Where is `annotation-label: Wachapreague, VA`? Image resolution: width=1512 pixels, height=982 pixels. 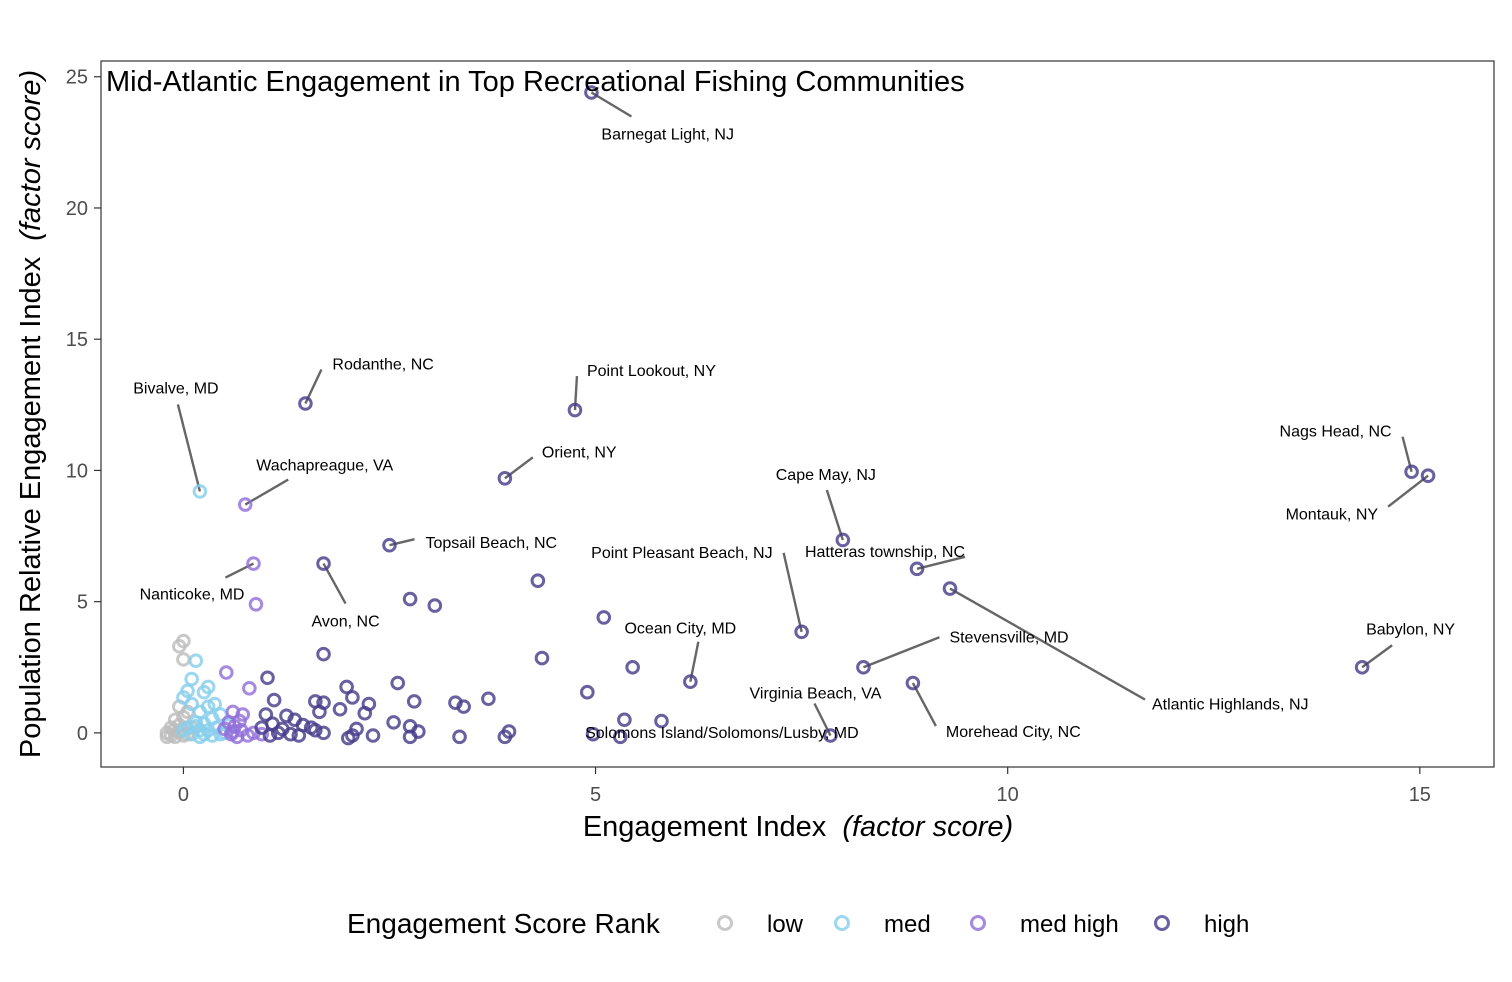
annotation-label: Wachapreague, VA is located at coordinates (324, 466).